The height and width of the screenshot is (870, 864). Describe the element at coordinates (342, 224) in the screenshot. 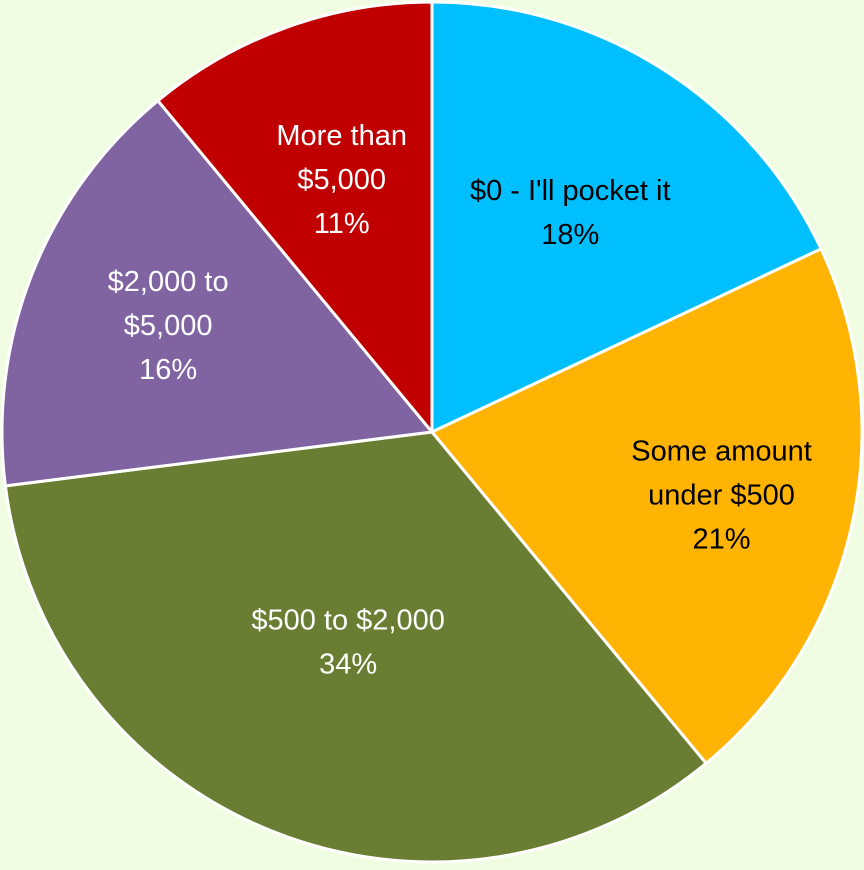

I see `pie-label-percent: 11%` at that location.